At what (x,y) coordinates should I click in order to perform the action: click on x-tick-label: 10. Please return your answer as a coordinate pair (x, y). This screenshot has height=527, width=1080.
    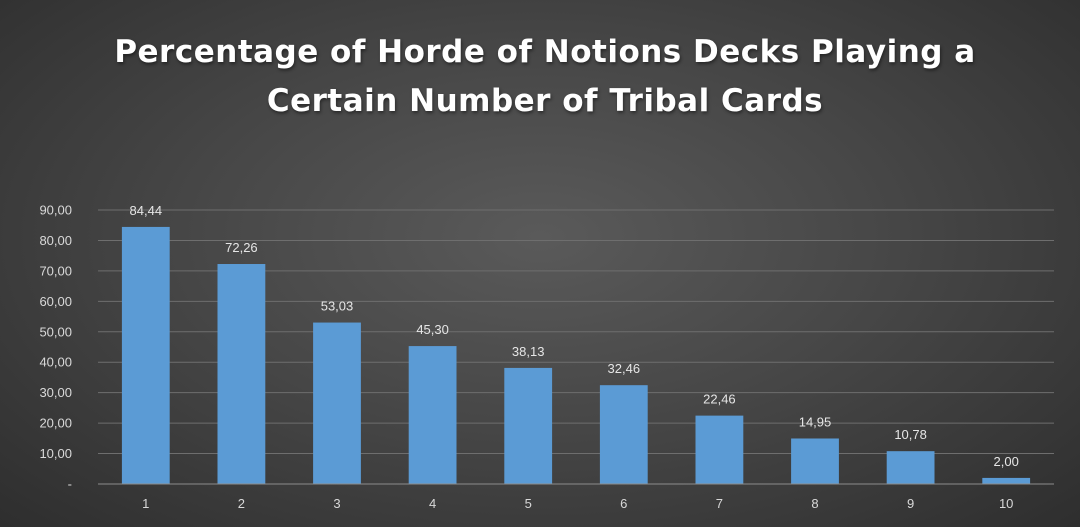
    Looking at the image, I should click on (1006, 503).